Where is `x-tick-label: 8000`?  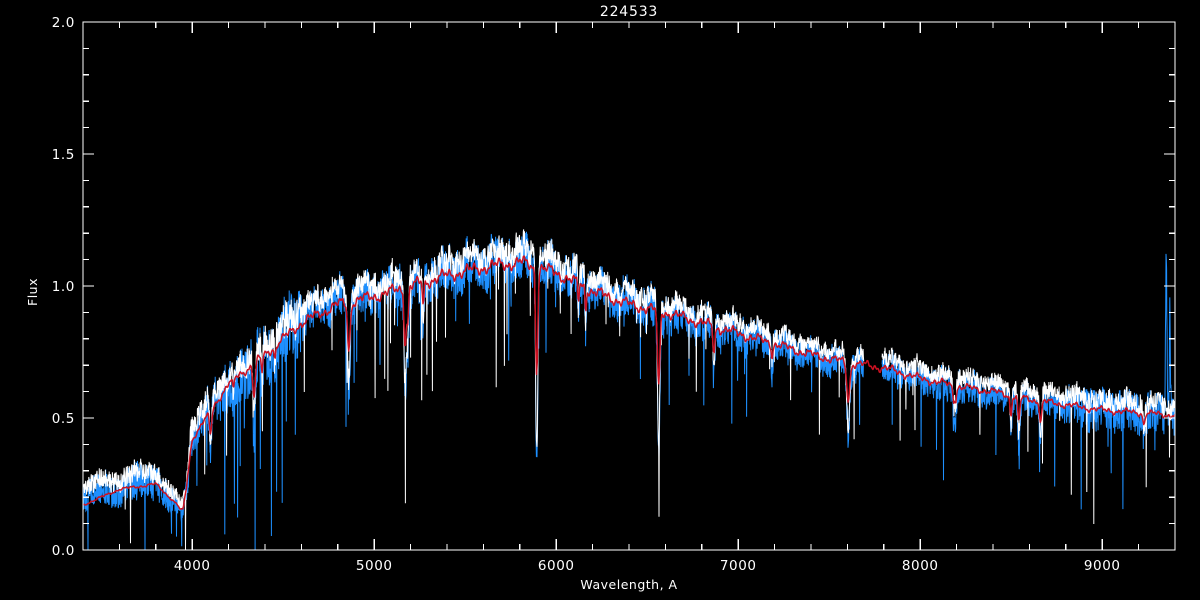
x-tick-label: 8000 is located at coordinates (920, 566).